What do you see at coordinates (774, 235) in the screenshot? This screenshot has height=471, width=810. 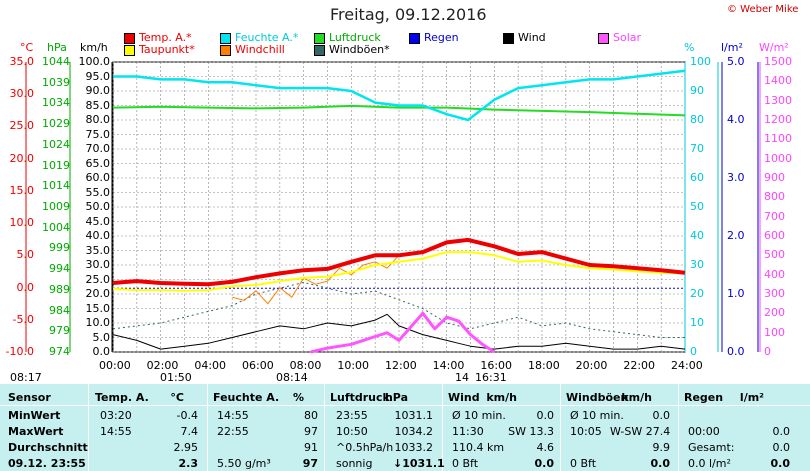 I see `tick-solar: 600` at bounding box center [774, 235].